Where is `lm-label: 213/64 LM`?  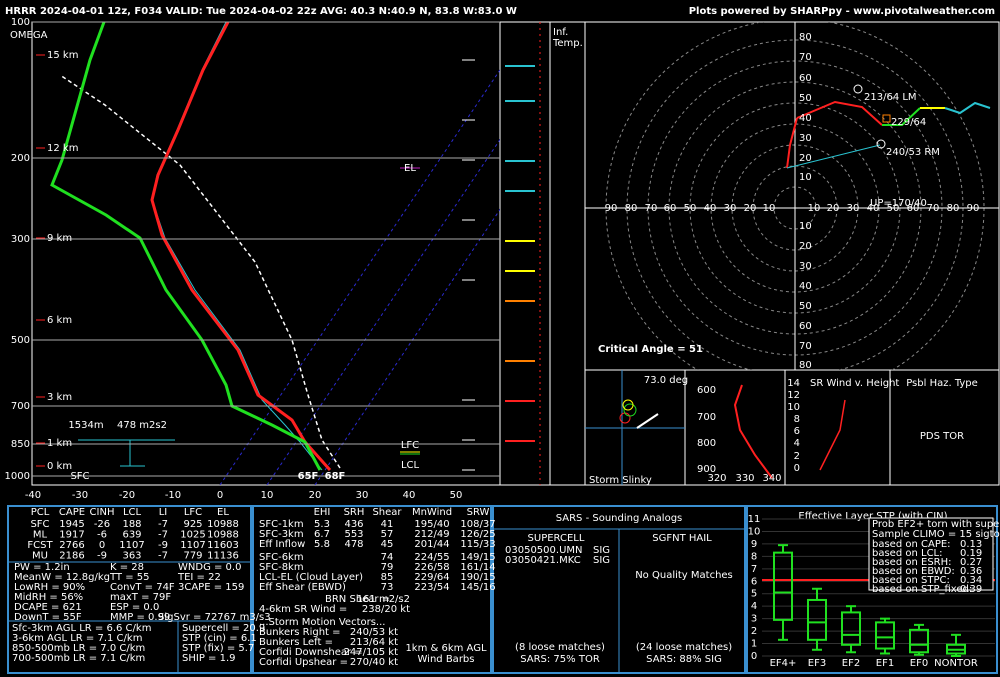
lm-label: 213/64 LM is located at coordinates (890, 97).